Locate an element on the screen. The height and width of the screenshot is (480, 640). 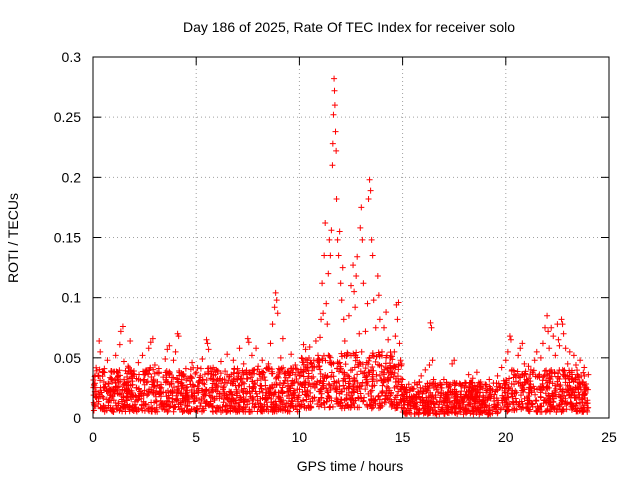
y-tick-label: 0.3 is located at coordinates (72, 57).